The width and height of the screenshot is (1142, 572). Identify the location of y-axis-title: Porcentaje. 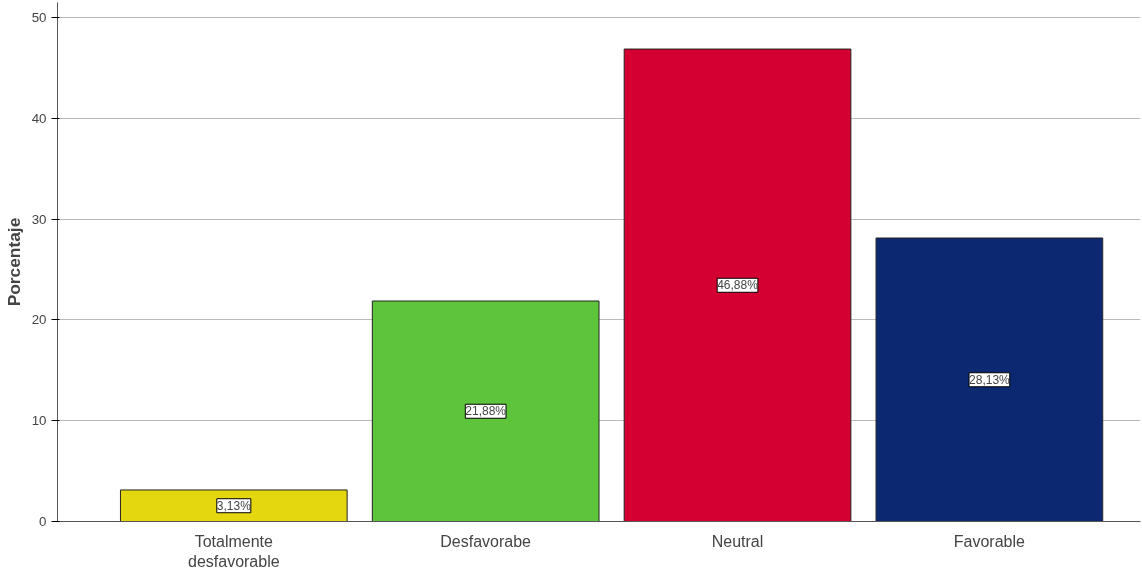
(13, 262).